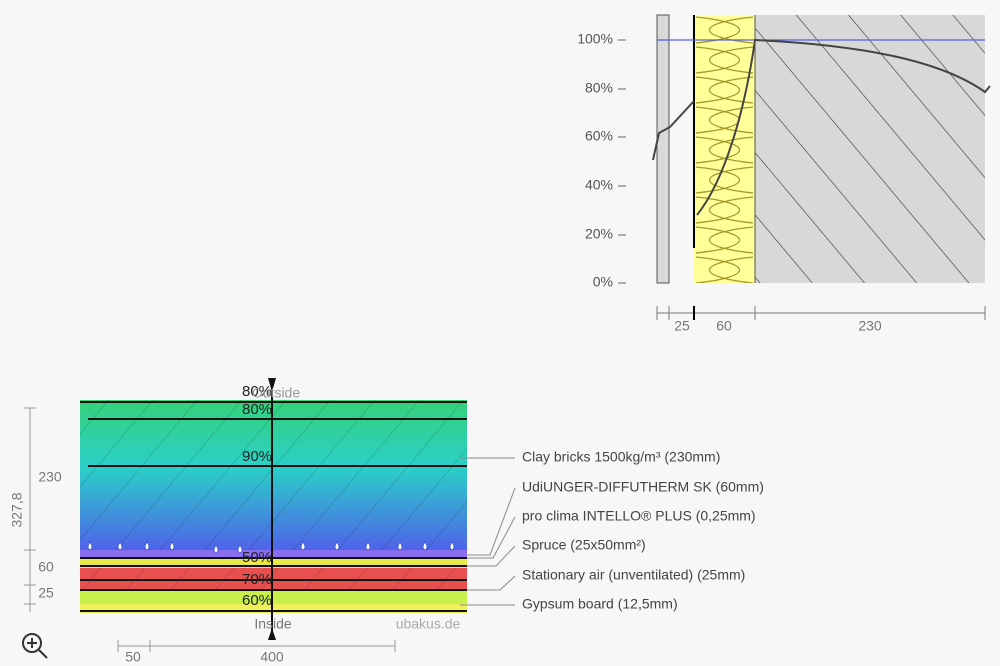  What do you see at coordinates (599, 88) in the screenshot?
I see `y-tick-label: 80%` at bounding box center [599, 88].